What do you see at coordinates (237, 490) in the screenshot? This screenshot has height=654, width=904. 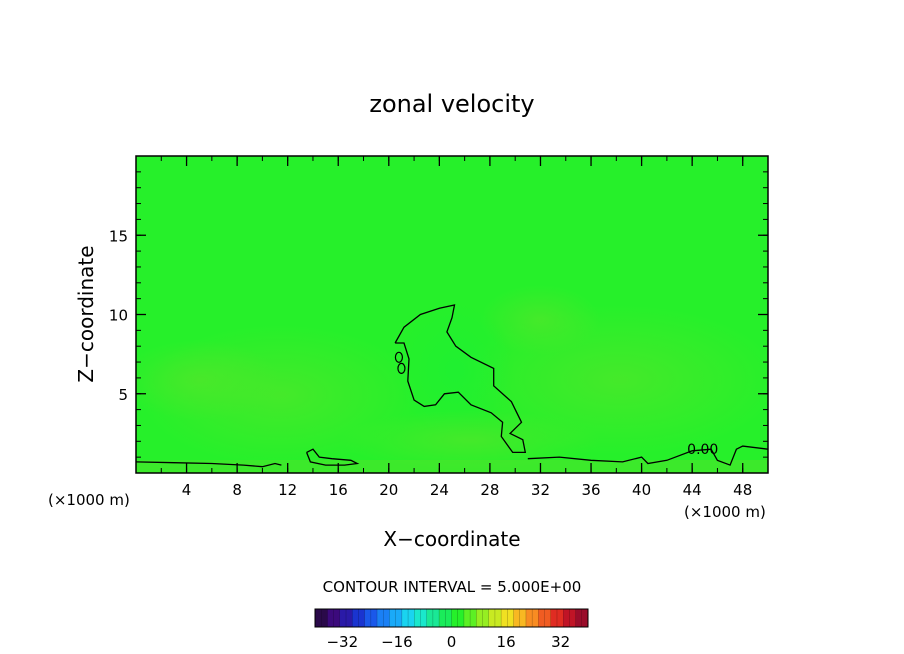 I see `x-tick-label: 8` at bounding box center [237, 490].